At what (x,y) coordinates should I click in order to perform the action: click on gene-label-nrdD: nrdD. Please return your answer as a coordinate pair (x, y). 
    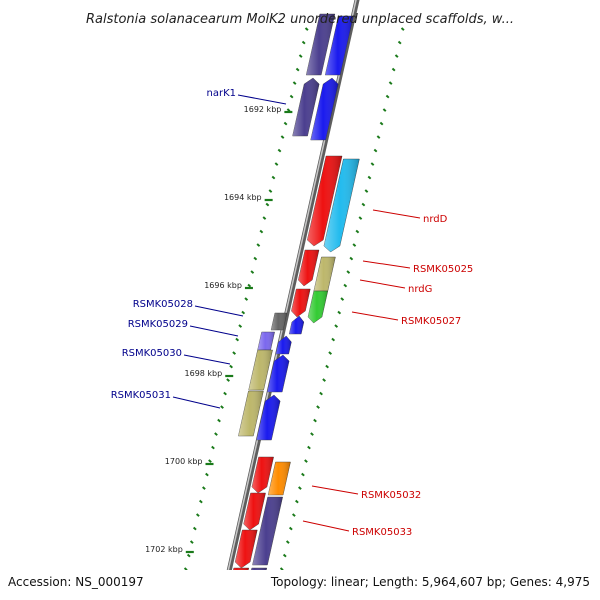
    Looking at the image, I should click on (435, 219).